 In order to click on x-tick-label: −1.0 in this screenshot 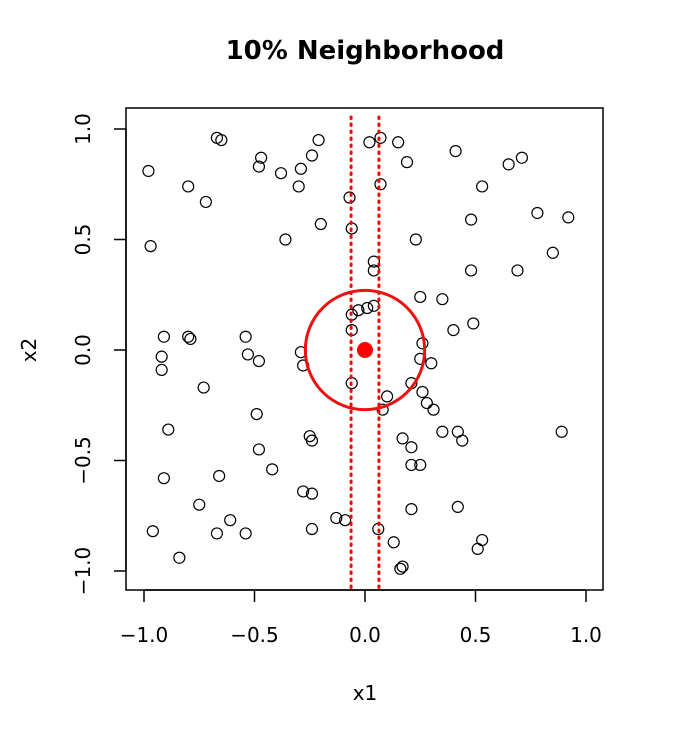, I will do `click(144, 635)`.